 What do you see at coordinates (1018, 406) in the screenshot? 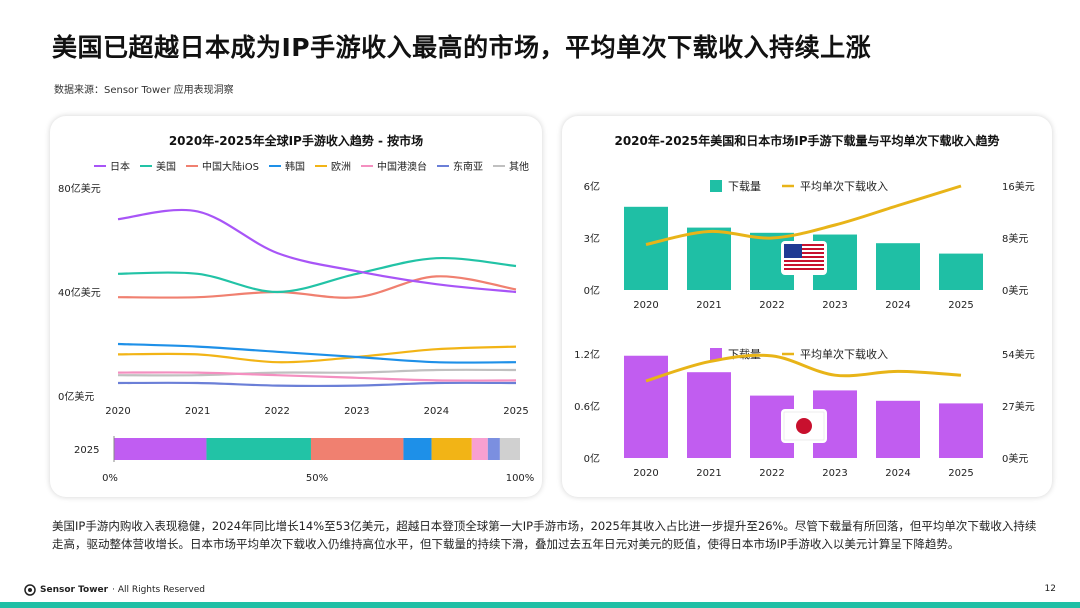
I see `right-tick-label: 27美元` at bounding box center [1018, 406].